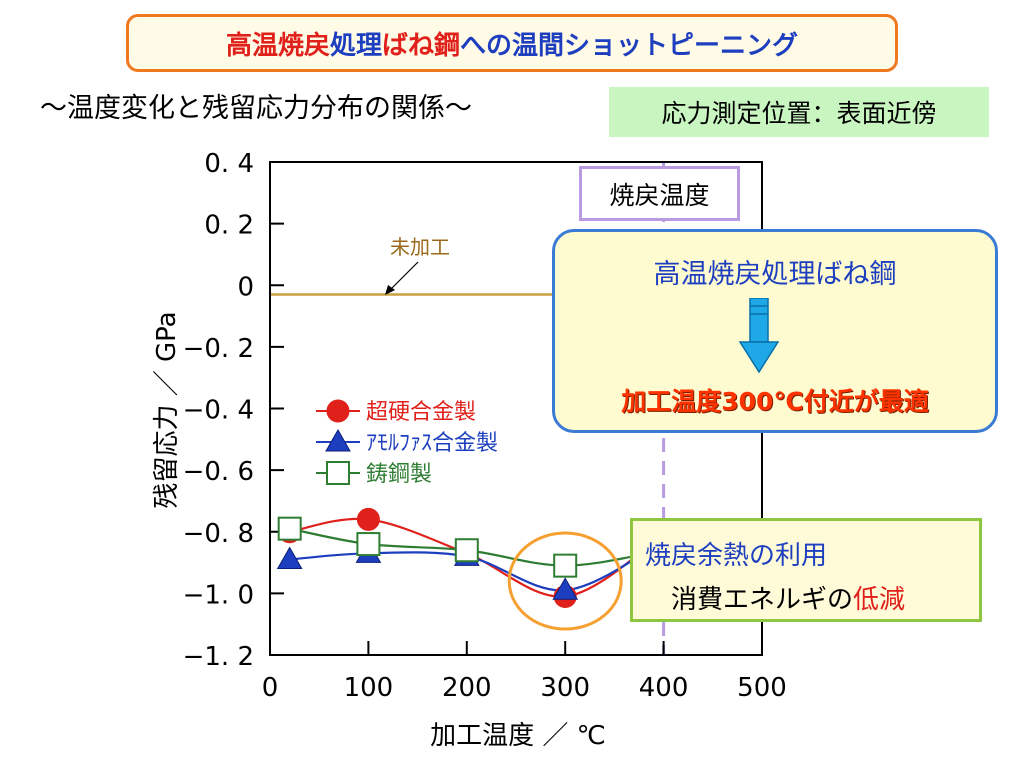  I want to click on x-tick-label: 200, so click(467, 688).